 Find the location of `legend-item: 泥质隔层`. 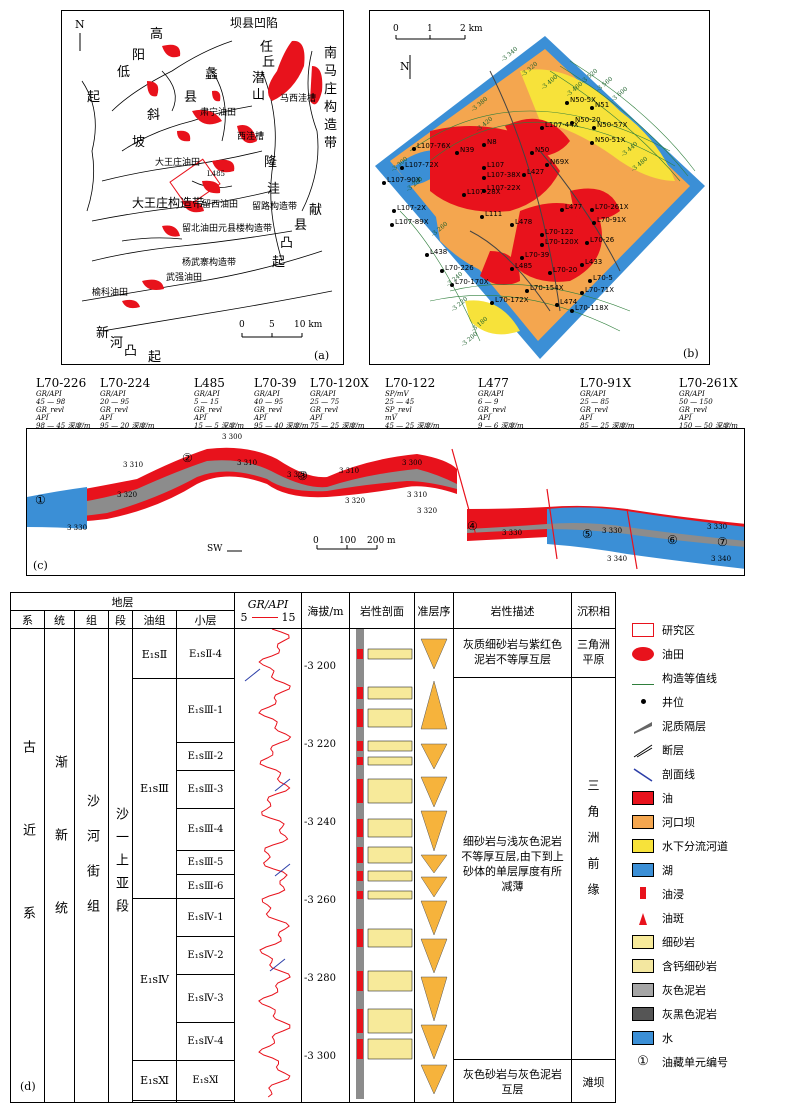

legend-item: 泥质隔层 is located at coordinates (669, 726).